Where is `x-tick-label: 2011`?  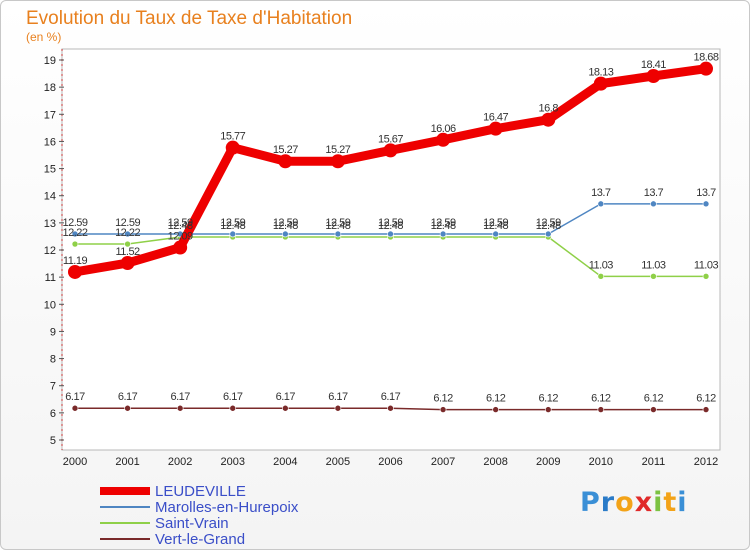 x-tick-label: 2011 is located at coordinates (654, 462).